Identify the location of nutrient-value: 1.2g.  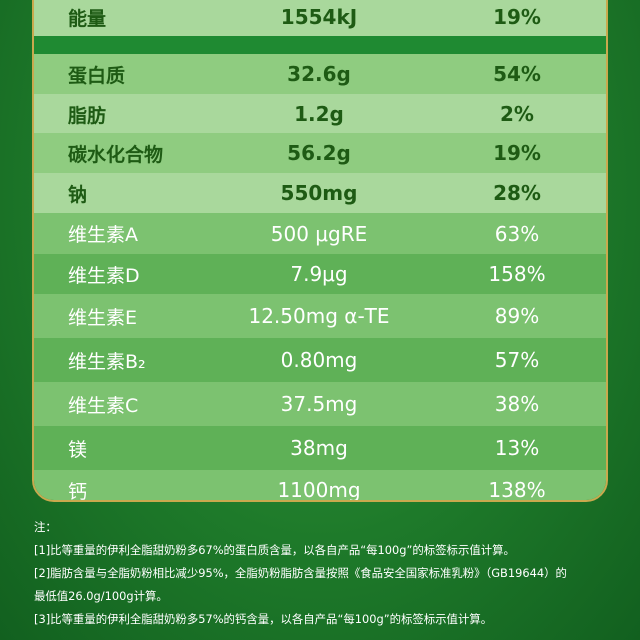
(319, 114).